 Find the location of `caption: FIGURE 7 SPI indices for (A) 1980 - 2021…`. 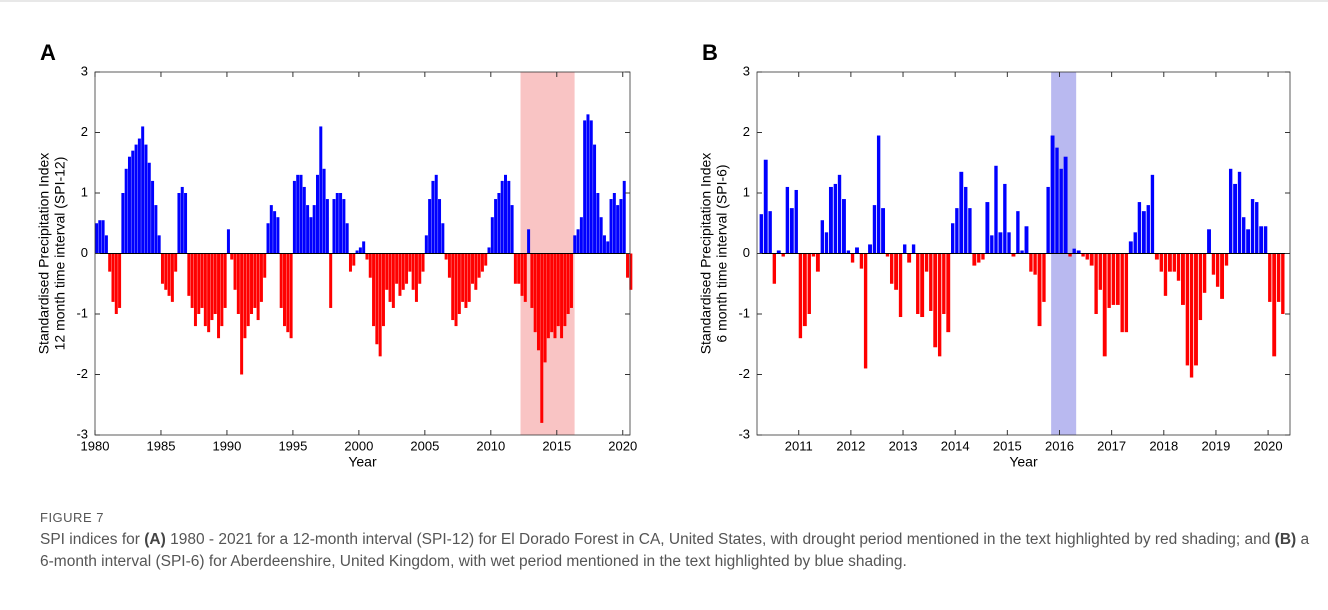

caption: FIGURE 7 SPI indices for (A) 1980 - 2021… is located at coordinates (675, 541).